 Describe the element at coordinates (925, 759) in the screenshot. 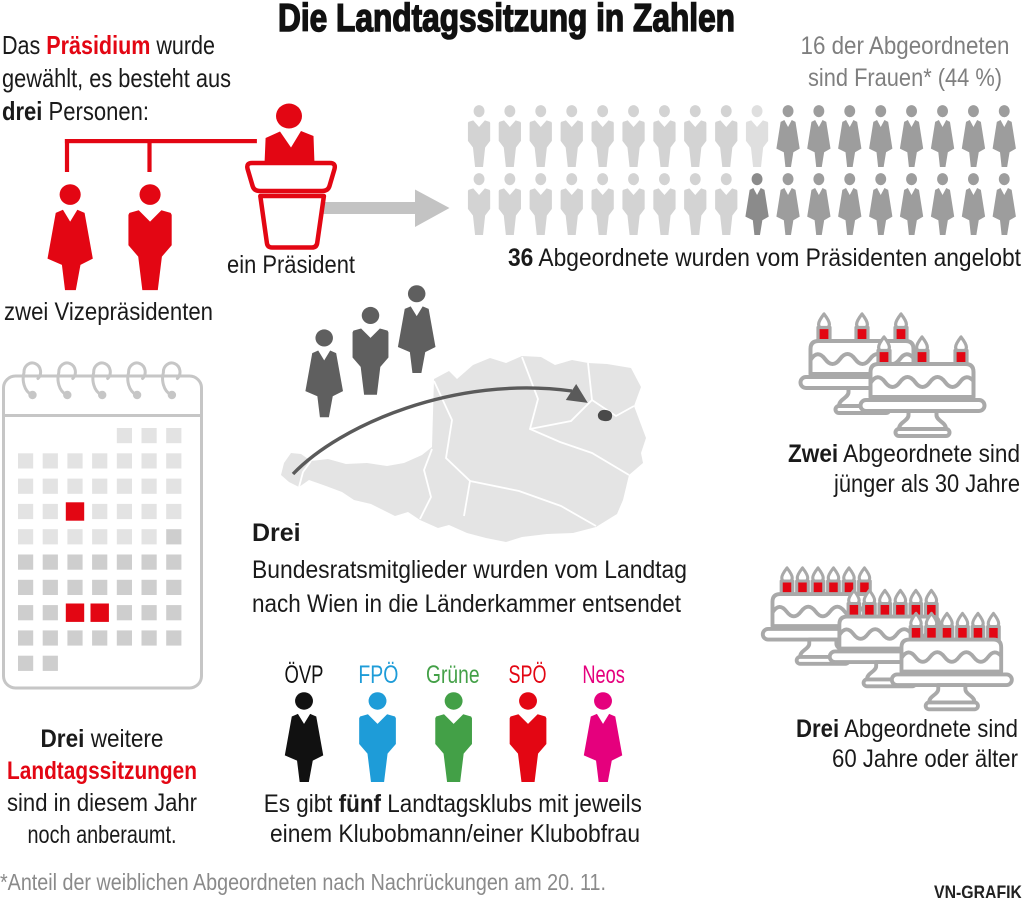

I see `svg-text: 60 Jahre oder älter` at that location.